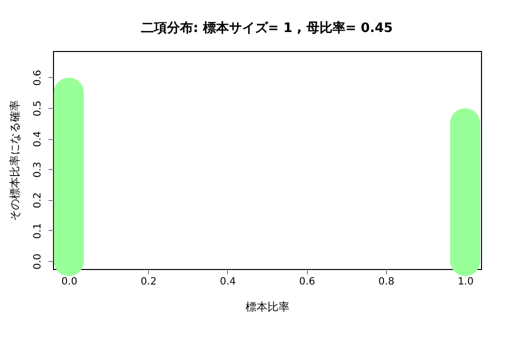  Describe the element at coordinates (268, 307) in the screenshot. I see `x-axis-title: 標本比率` at that location.